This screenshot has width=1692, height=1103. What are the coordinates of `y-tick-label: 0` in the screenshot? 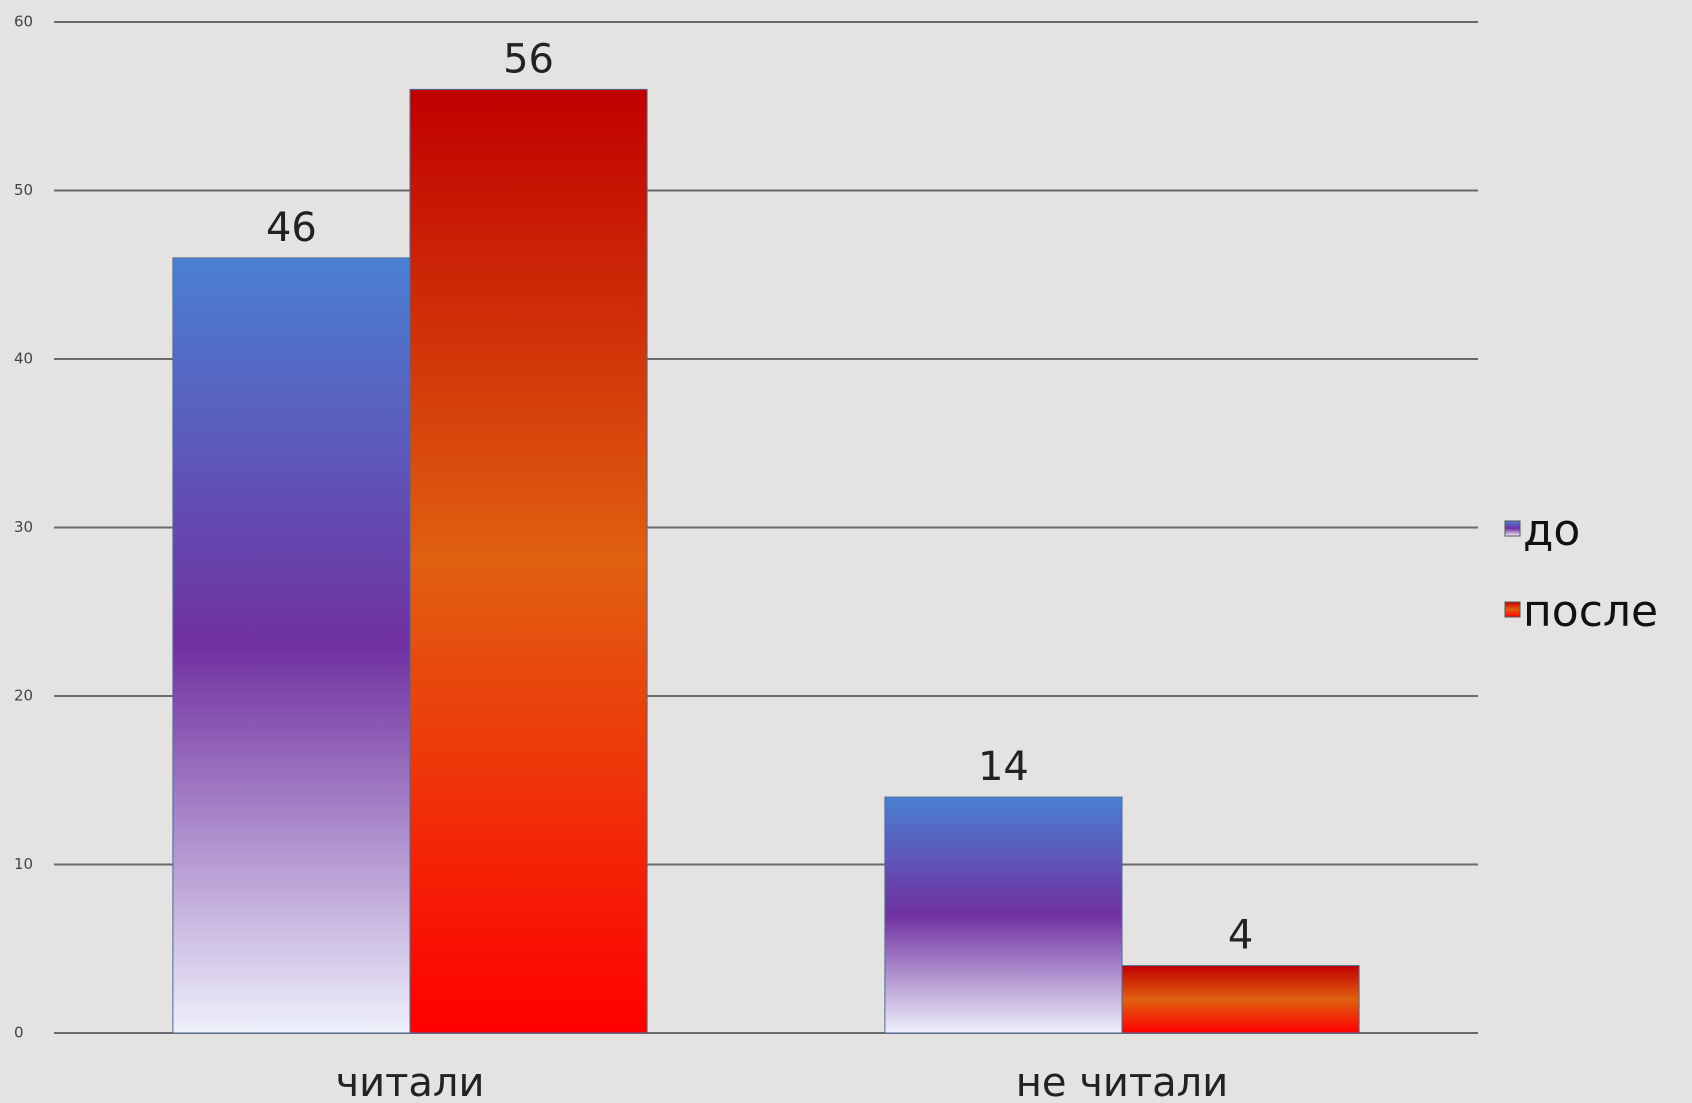 It's located at (19, 1033).